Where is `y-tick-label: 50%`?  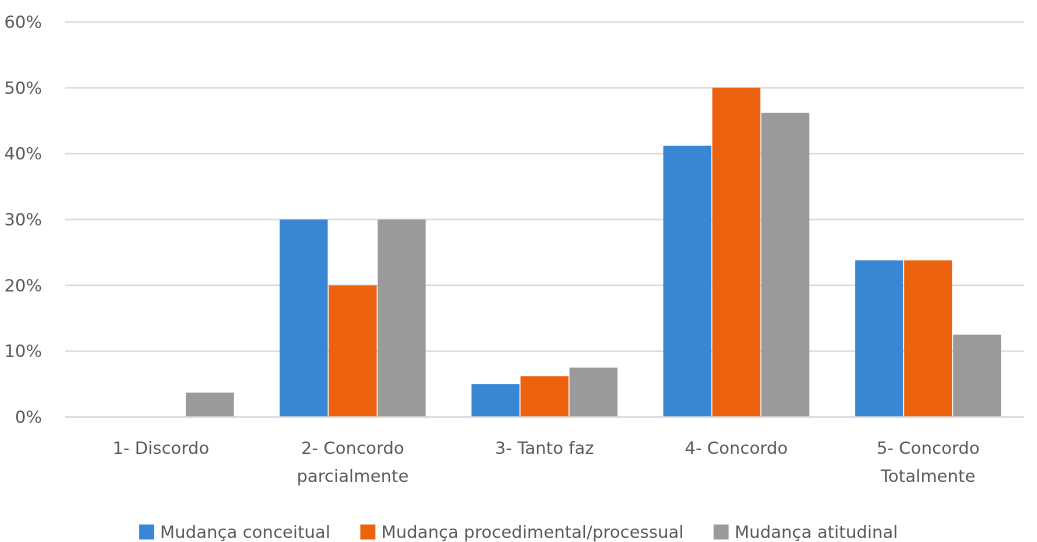
y-tick-label: 50% is located at coordinates (23, 89).